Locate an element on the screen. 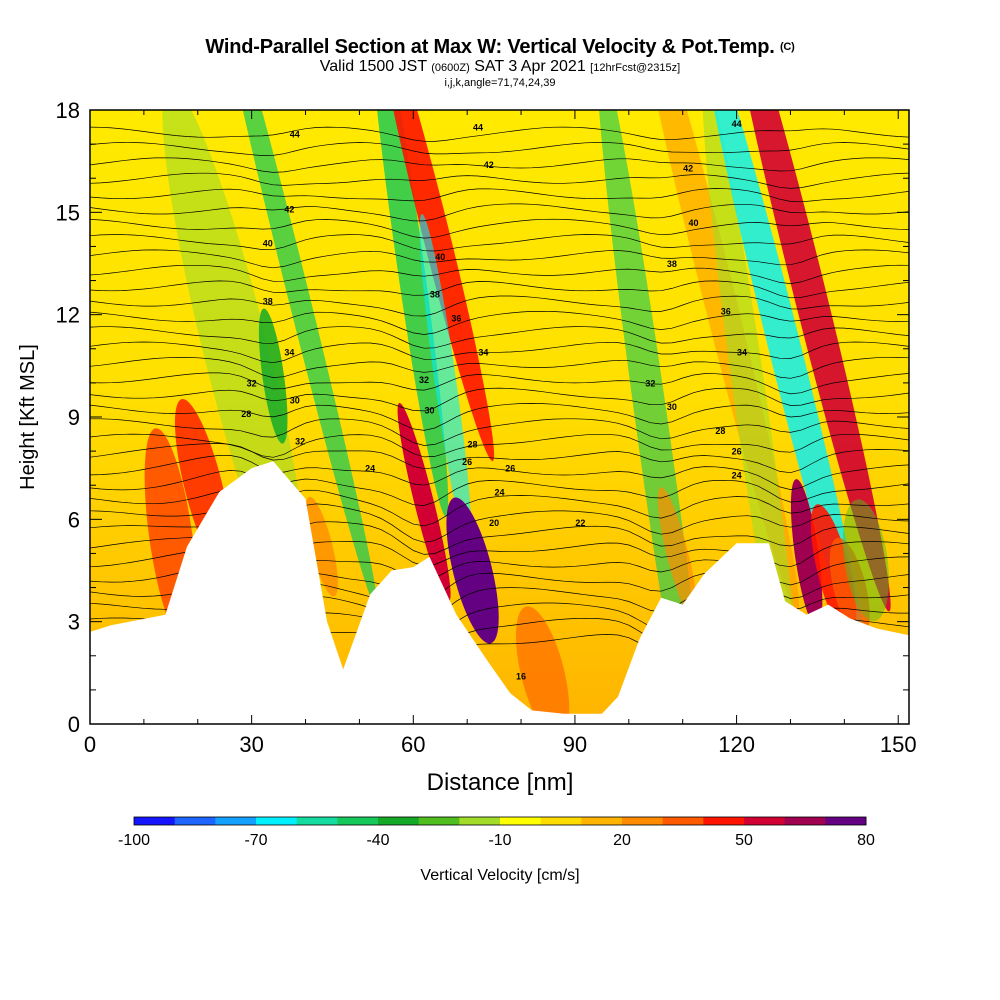  x-tick-label: 60 is located at coordinates (413, 744).